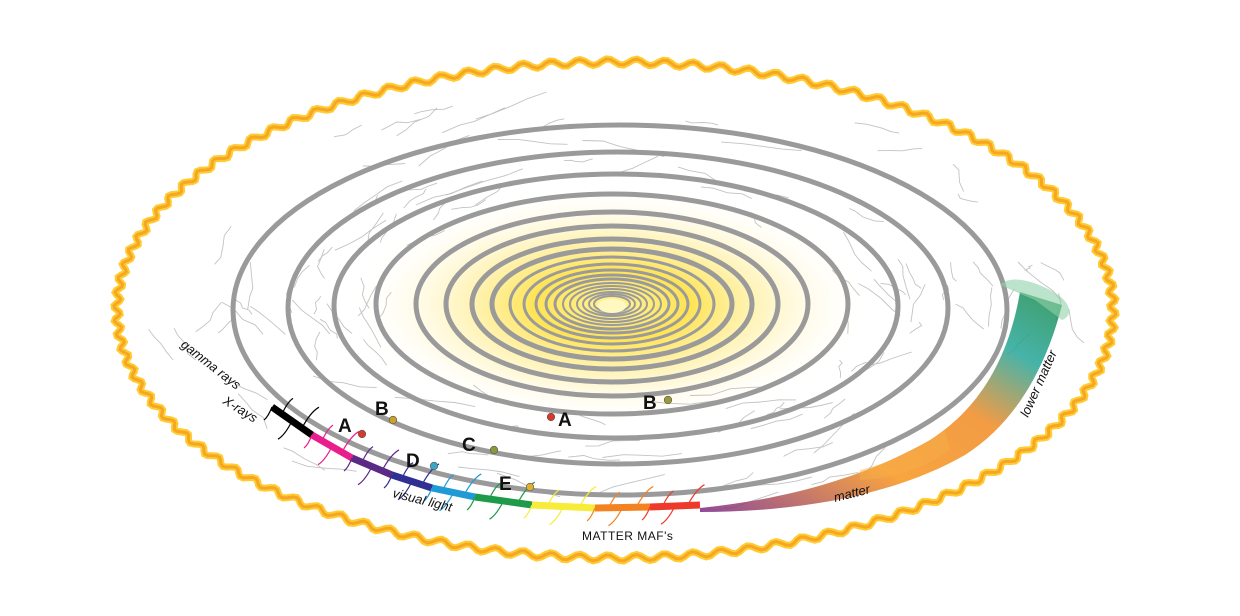  I want to click on matter-tail, so click(885, 395).